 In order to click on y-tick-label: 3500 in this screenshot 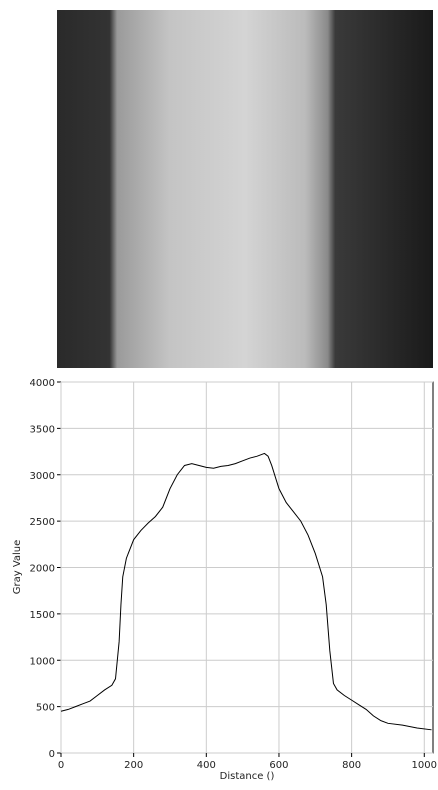, I will do `click(42, 429)`.